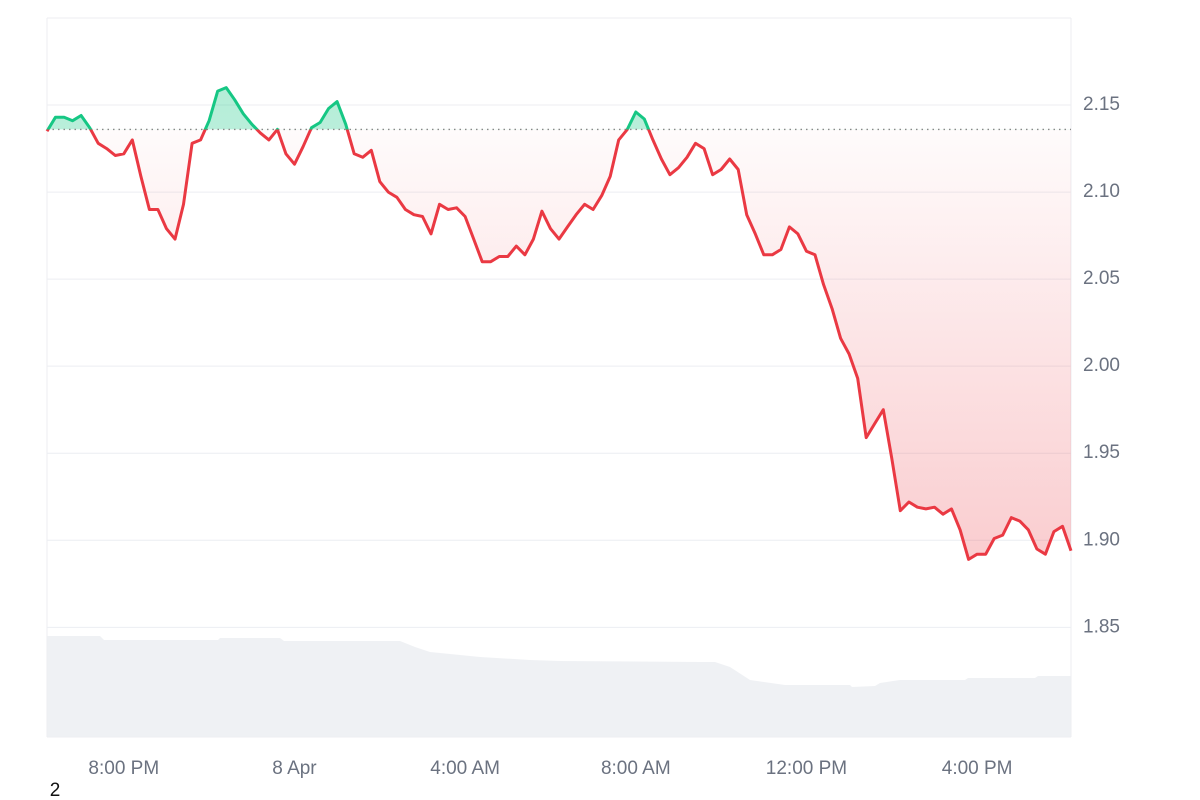 The image size is (1200, 800). I want to click on y-tick-label: 1.85, so click(1101, 626).